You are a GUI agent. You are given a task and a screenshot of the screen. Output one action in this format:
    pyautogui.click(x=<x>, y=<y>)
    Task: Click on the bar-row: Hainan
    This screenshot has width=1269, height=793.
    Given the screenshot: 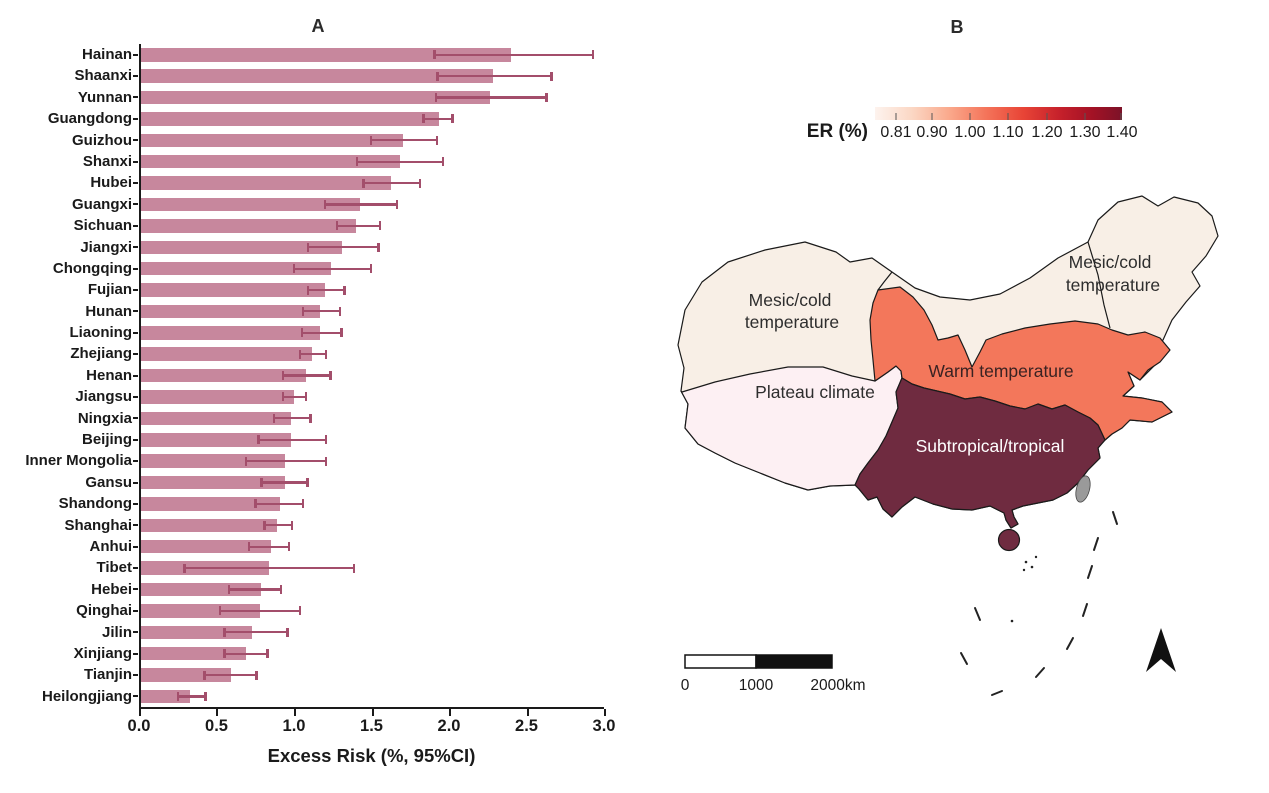 What is the action you would take?
    pyautogui.click(x=323, y=55)
    